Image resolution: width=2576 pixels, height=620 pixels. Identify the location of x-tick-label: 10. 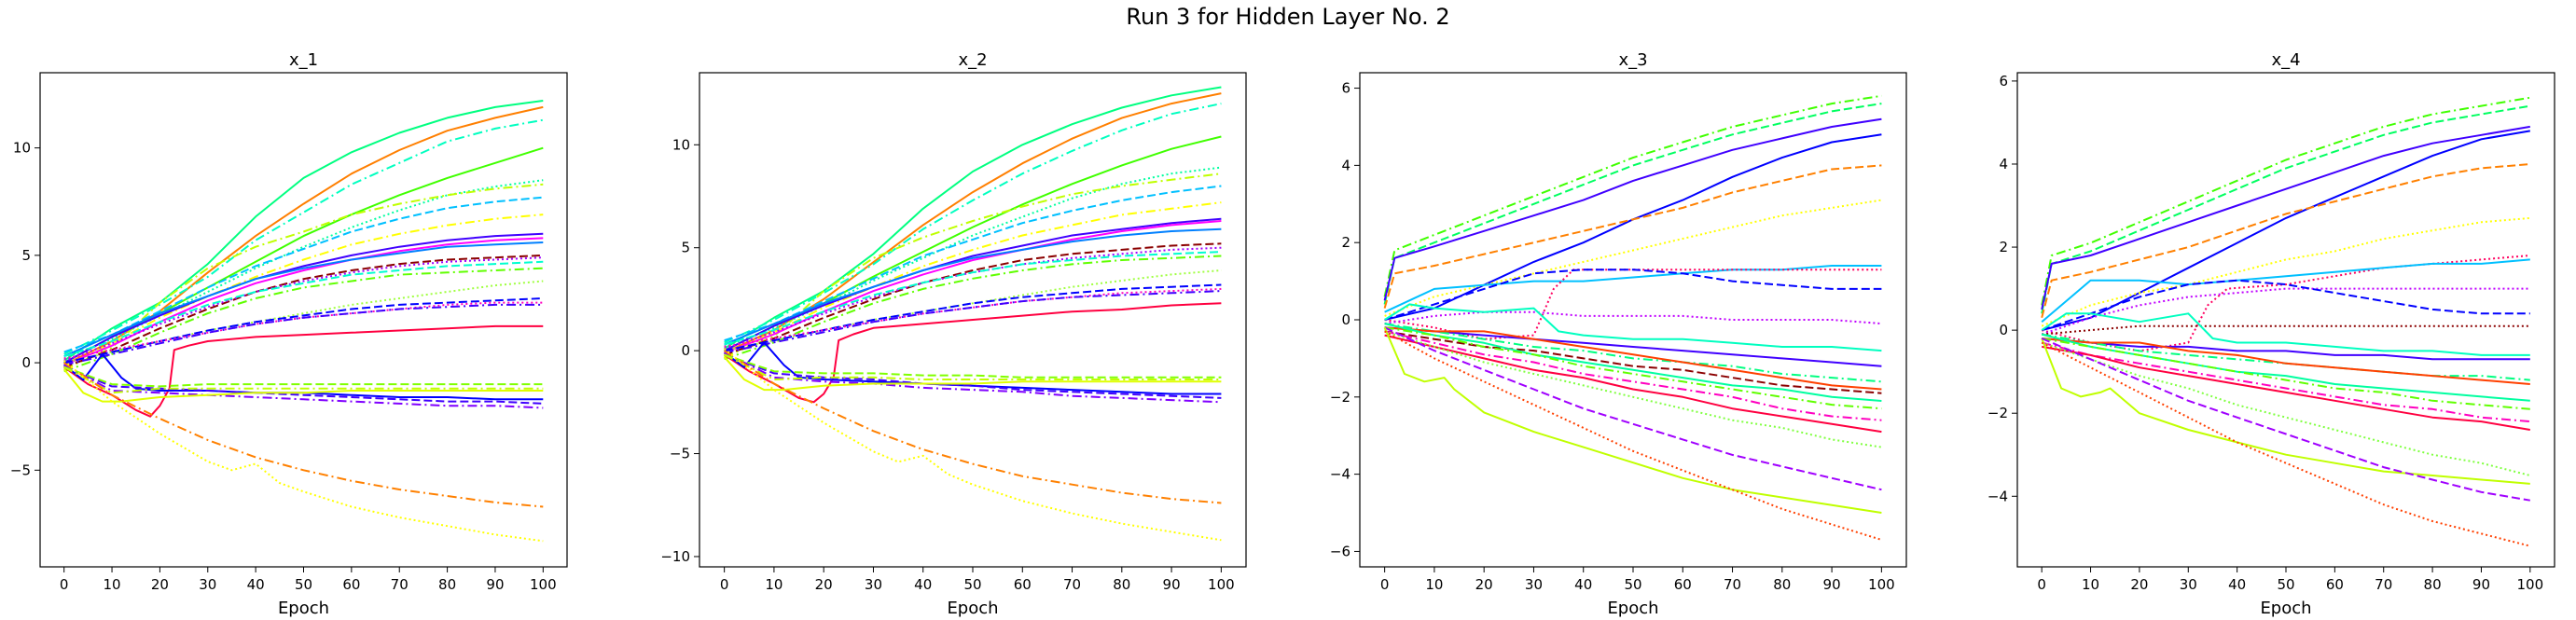
(2090, 584).